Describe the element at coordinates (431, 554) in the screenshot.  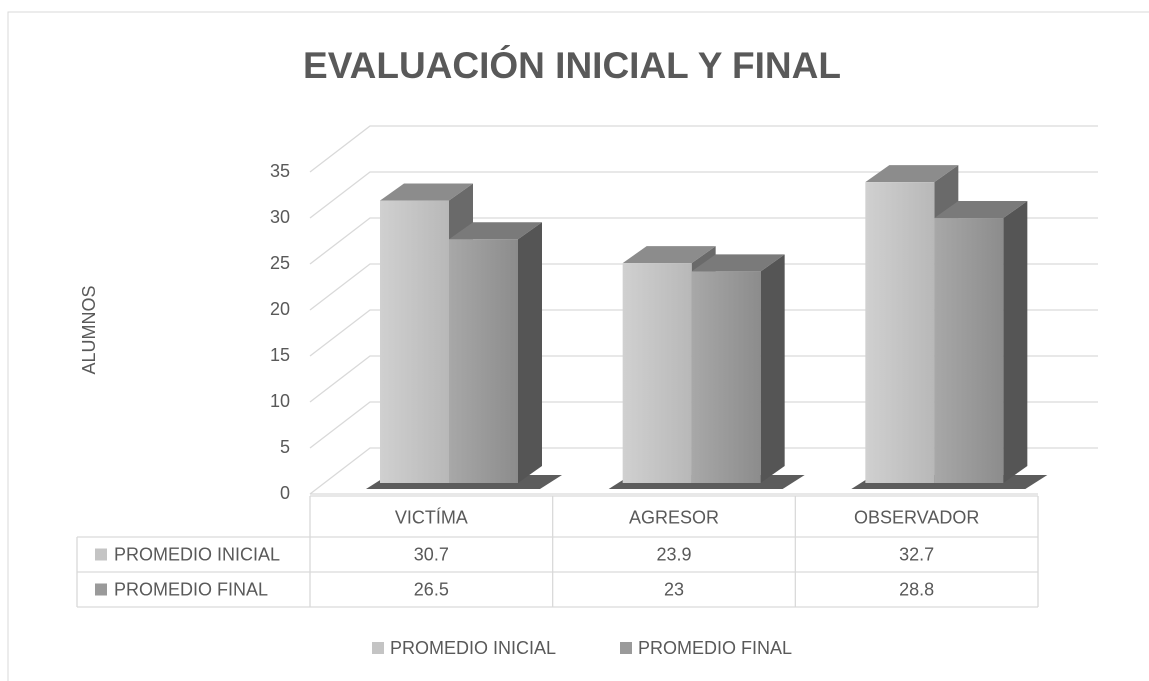
I see `table-value: 30.7` at that location.